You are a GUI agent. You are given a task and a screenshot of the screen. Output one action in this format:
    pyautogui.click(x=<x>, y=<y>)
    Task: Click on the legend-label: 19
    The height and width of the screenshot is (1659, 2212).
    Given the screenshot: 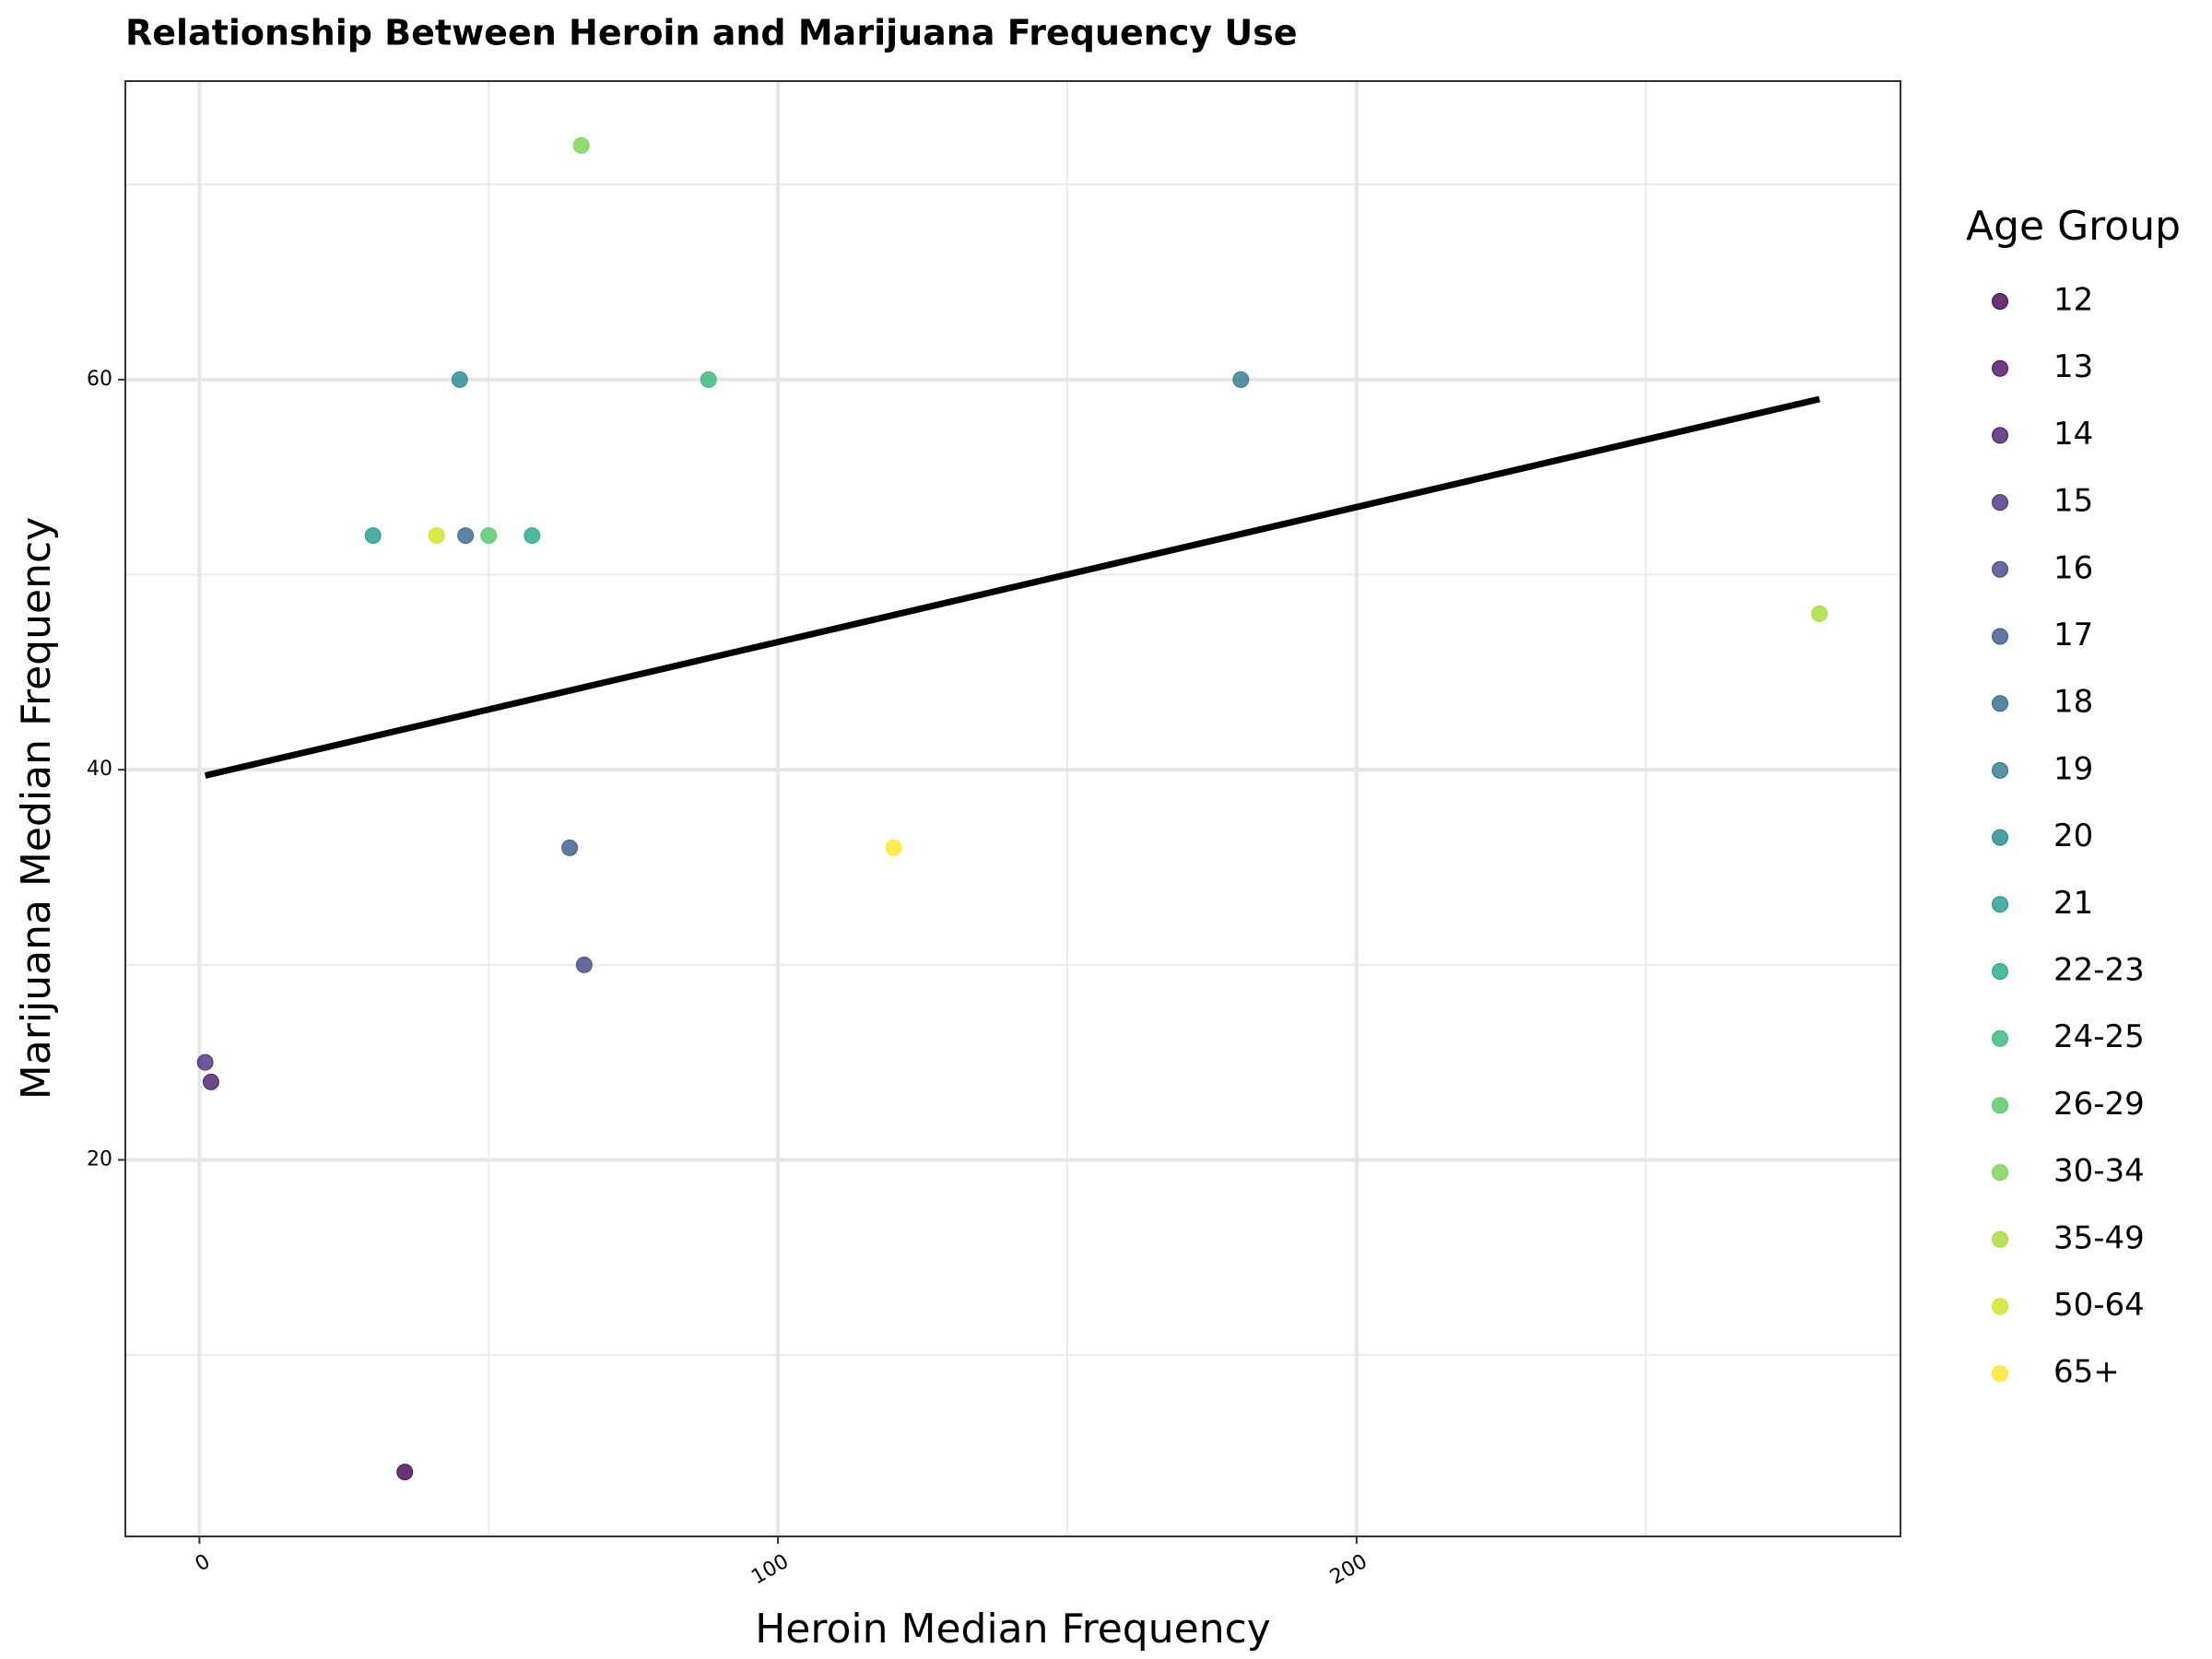 What is the action you would take?
    pyautogui.click(x=2073, y=768)
    